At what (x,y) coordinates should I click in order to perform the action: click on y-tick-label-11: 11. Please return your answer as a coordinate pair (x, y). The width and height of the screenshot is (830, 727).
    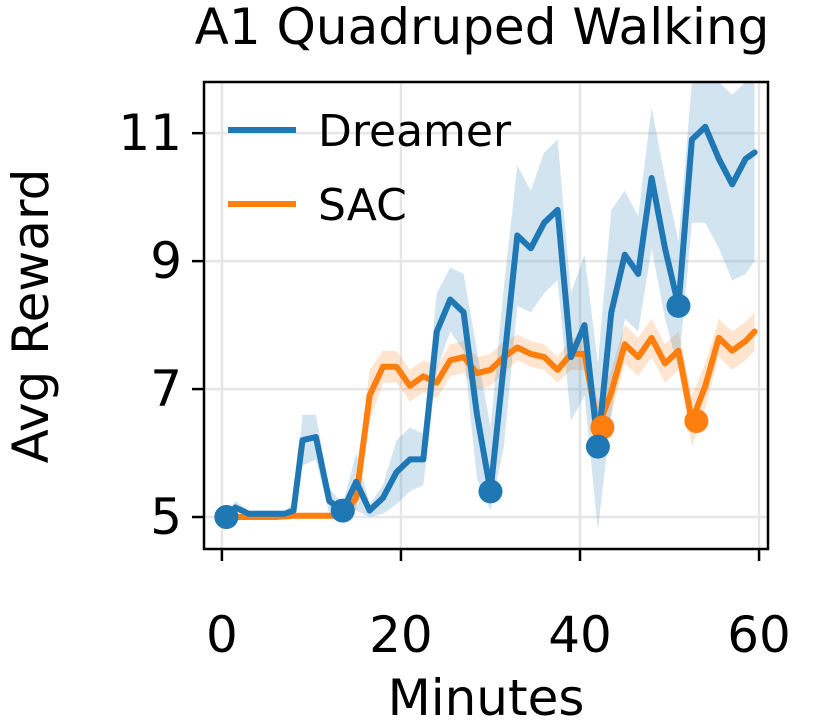
    Looking at the image, I should click on (150, 133).